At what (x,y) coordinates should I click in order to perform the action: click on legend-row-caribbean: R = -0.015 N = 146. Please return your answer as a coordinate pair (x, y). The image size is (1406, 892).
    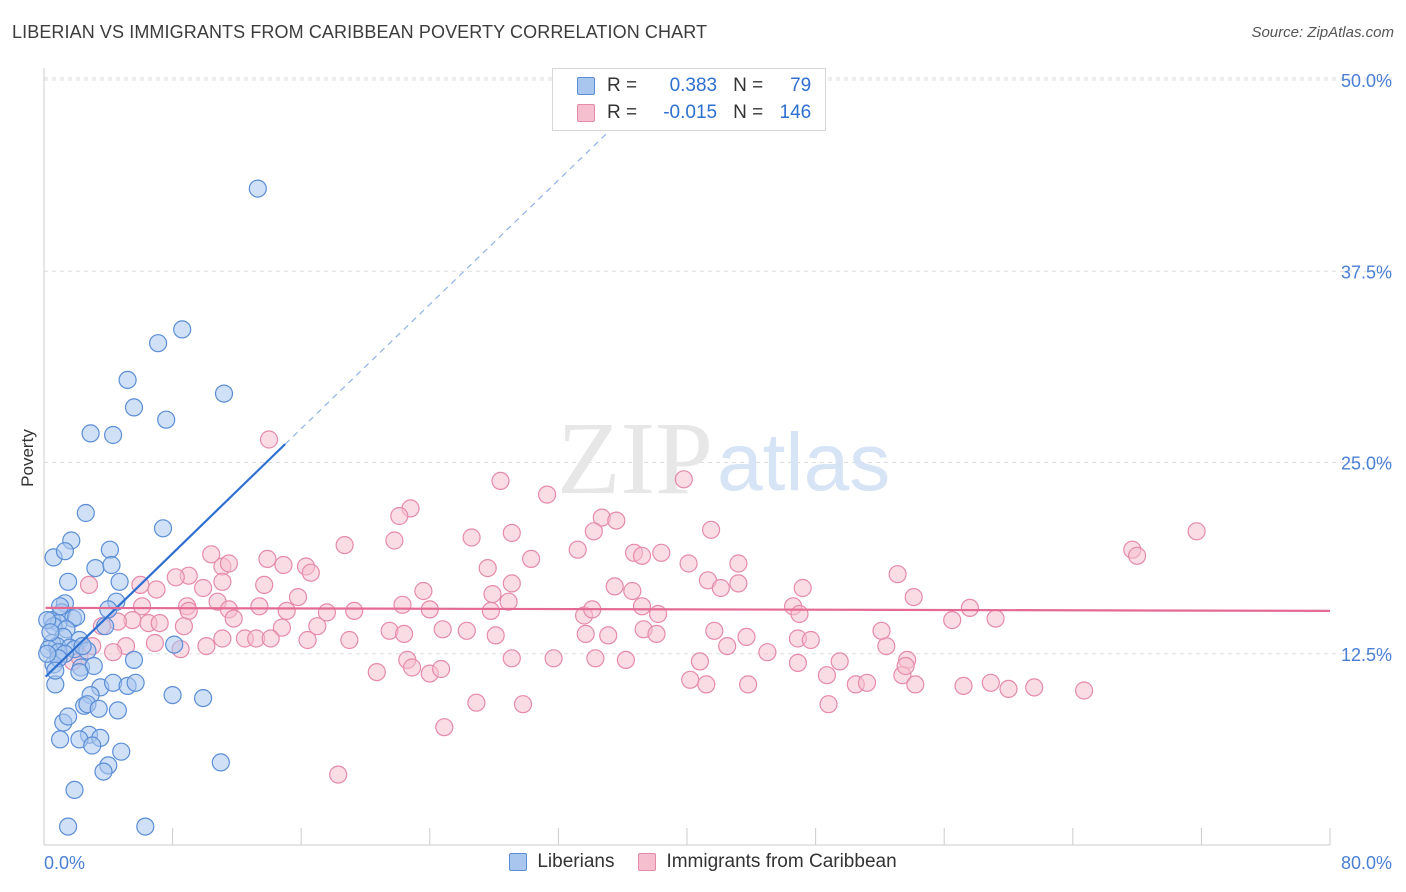
    Looking at the image, I should click on (694, 113).